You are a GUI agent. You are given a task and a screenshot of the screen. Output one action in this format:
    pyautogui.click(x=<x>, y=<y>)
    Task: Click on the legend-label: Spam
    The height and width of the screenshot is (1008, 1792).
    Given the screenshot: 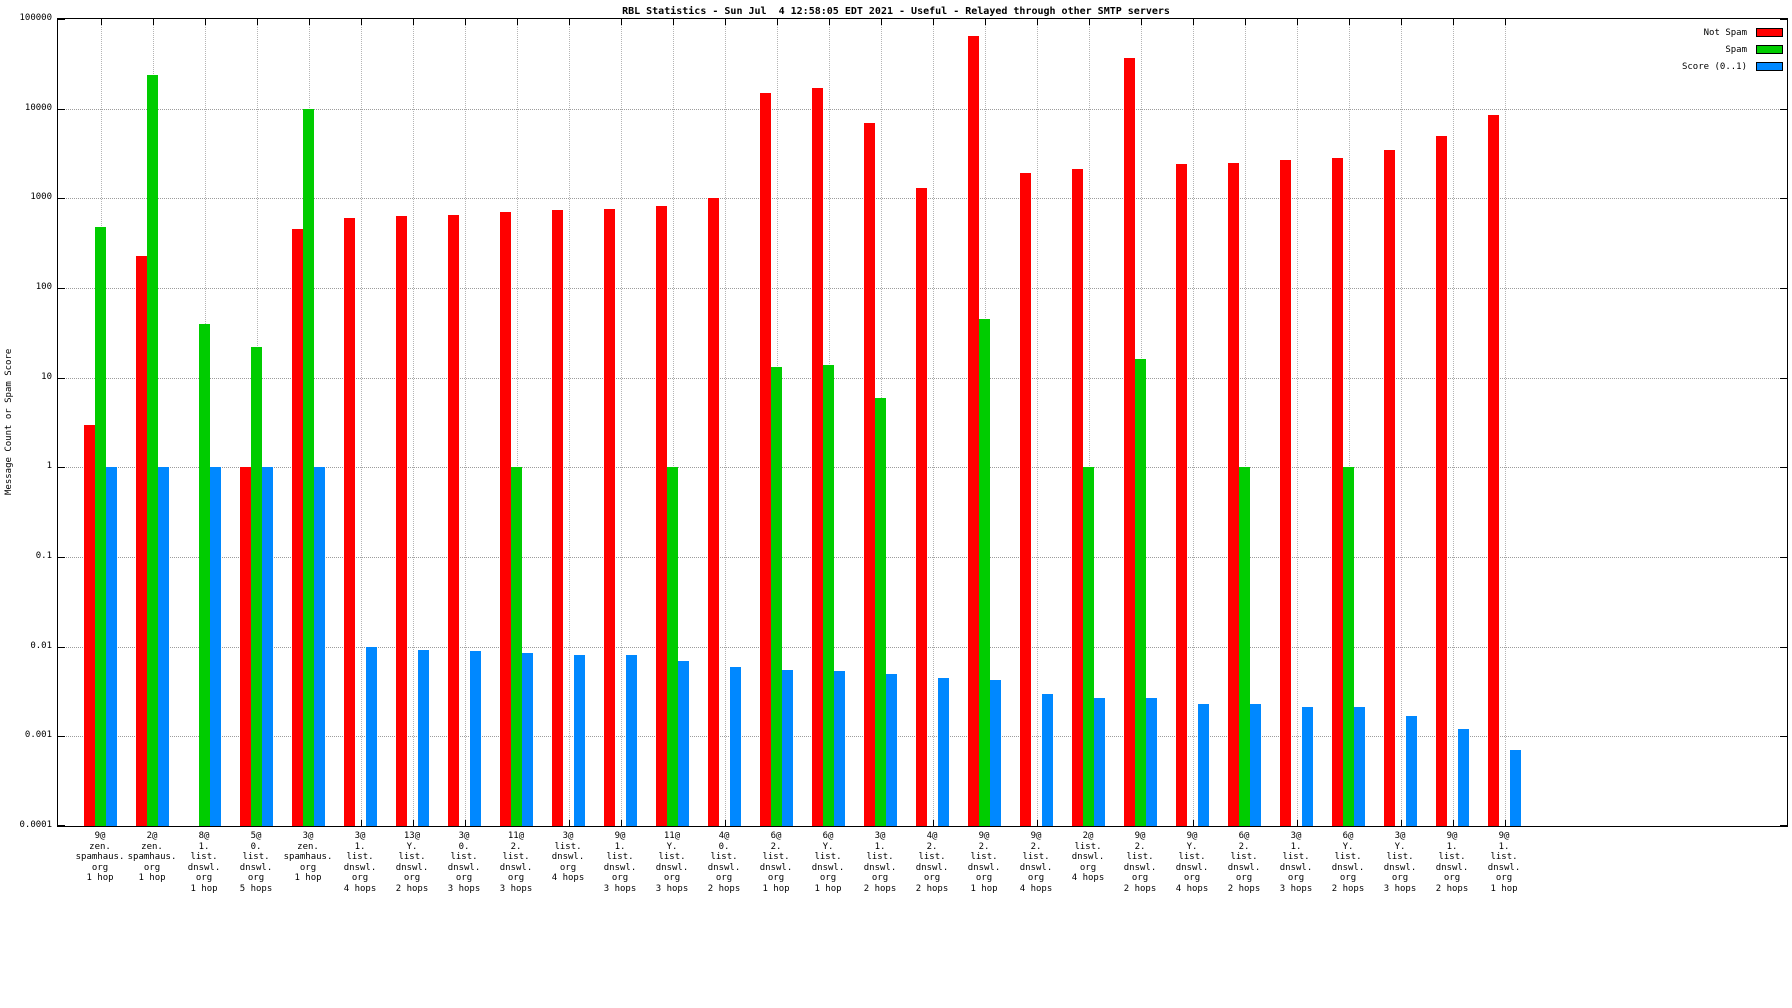 What is the action you would take?
    pyautogui.click(x=1736, y=49)
    